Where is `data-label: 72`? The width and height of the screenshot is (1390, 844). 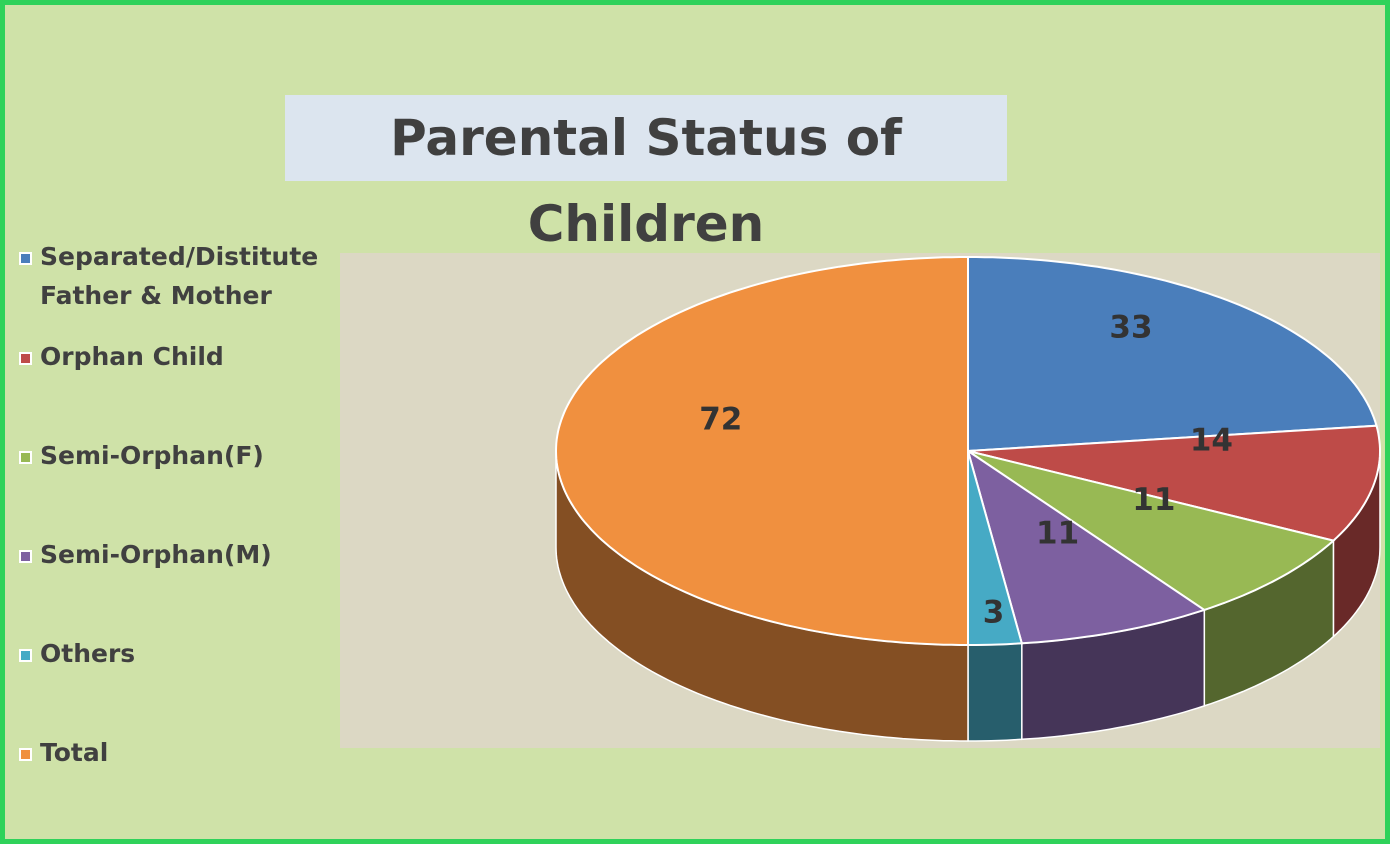
data-label: 72 is located at coordinates (720, 420).